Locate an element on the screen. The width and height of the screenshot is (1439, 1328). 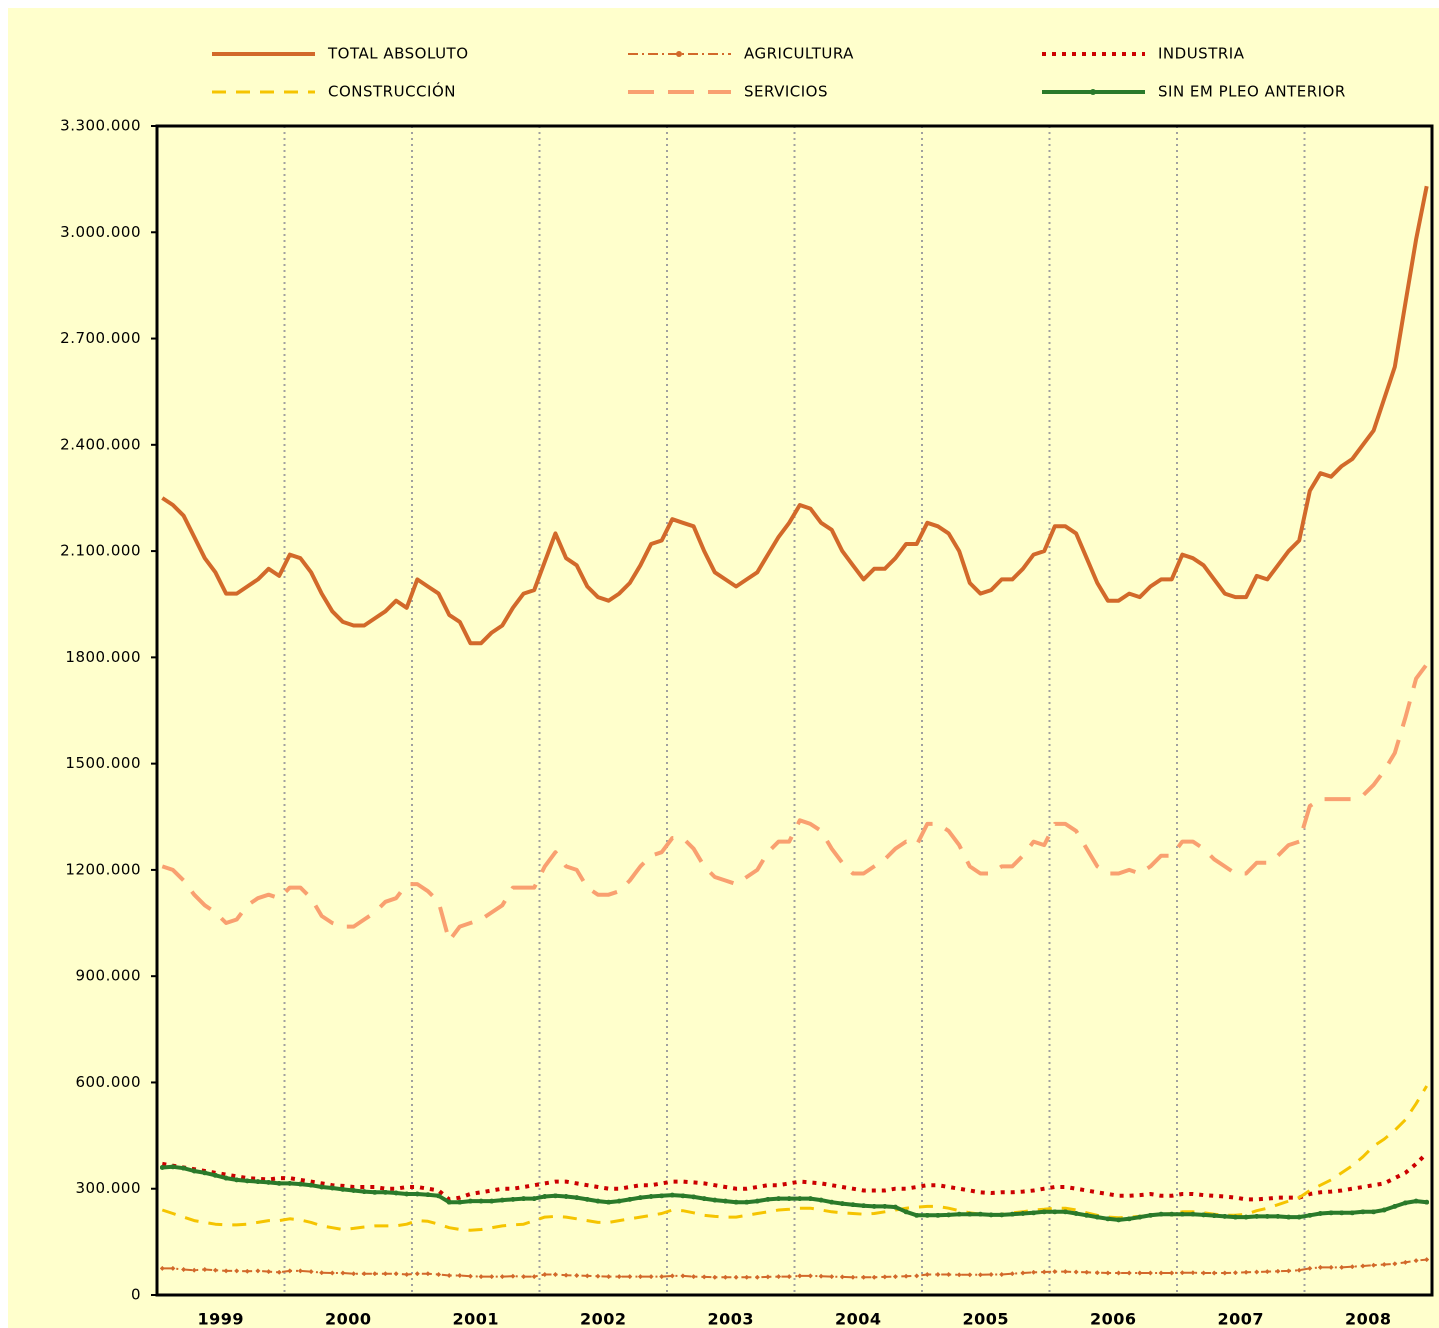
y-tick-label: 2.100.000 is located at coordinates (100, 551).